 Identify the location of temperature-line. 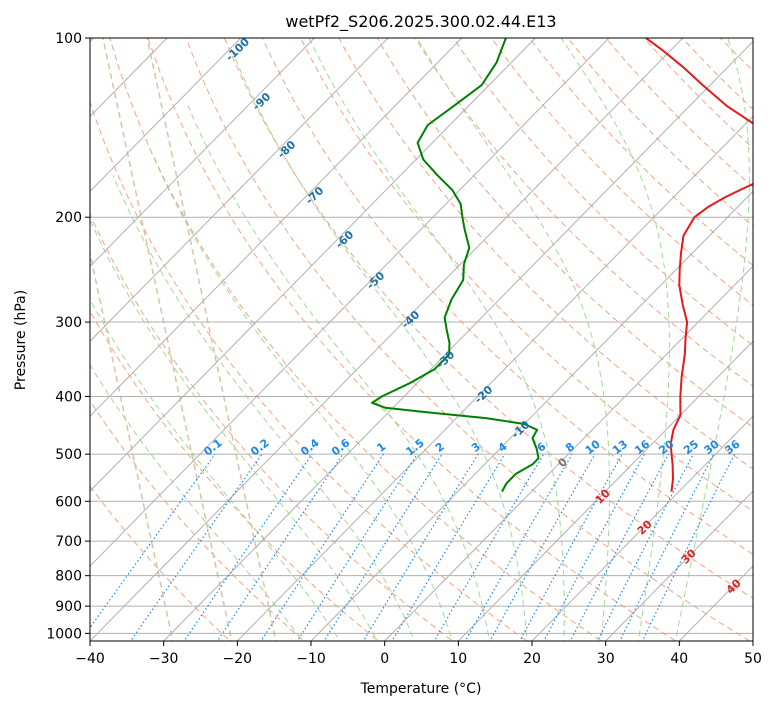
(699, 265).